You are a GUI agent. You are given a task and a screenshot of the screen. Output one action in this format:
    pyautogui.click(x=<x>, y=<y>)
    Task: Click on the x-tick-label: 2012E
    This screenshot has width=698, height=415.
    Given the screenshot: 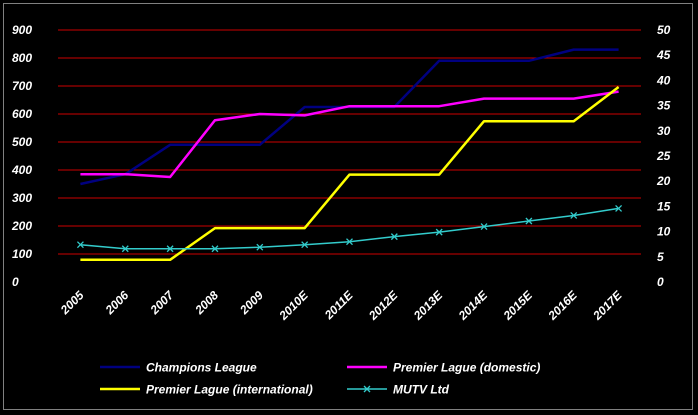 What is the action you would take?
    pyautogui.click(x=383, y=306)
    